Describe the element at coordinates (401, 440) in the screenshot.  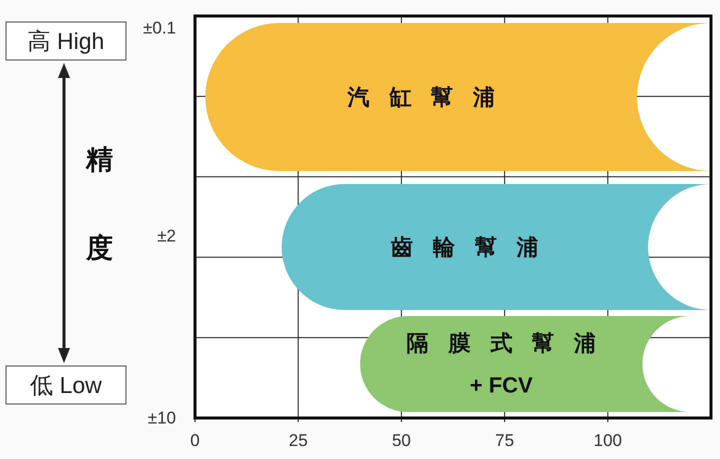
I see `x-tick-label: 50` at that location.